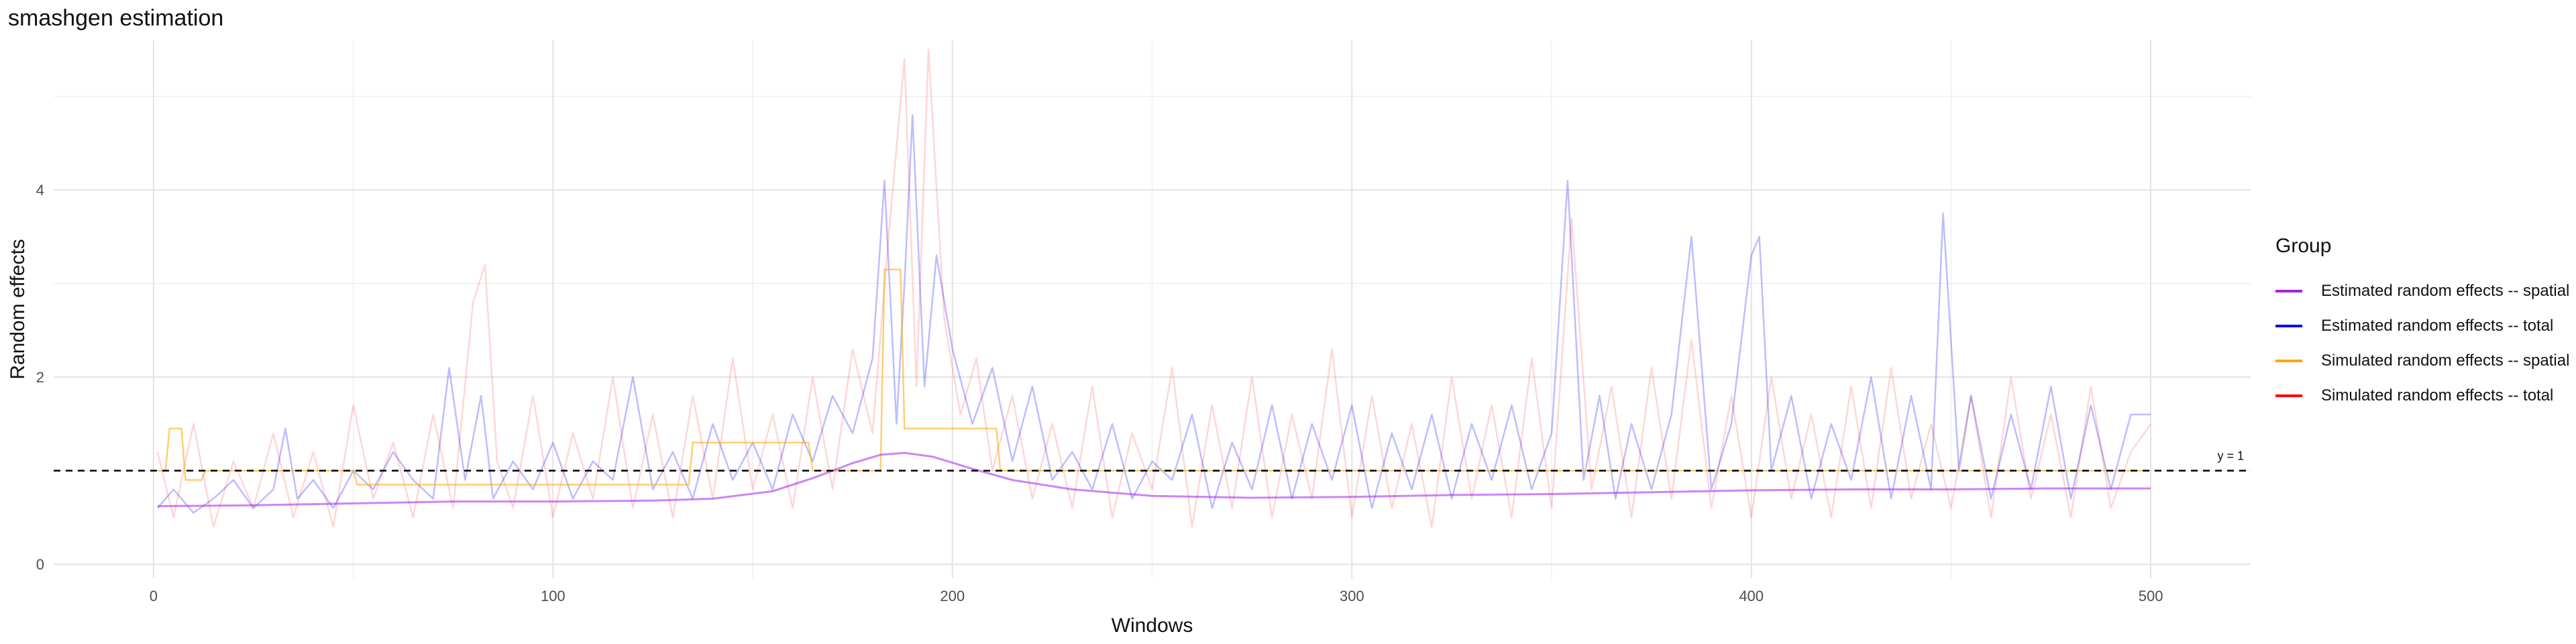  I want to click on x-axis-label: Windows, so click(1152, 625).